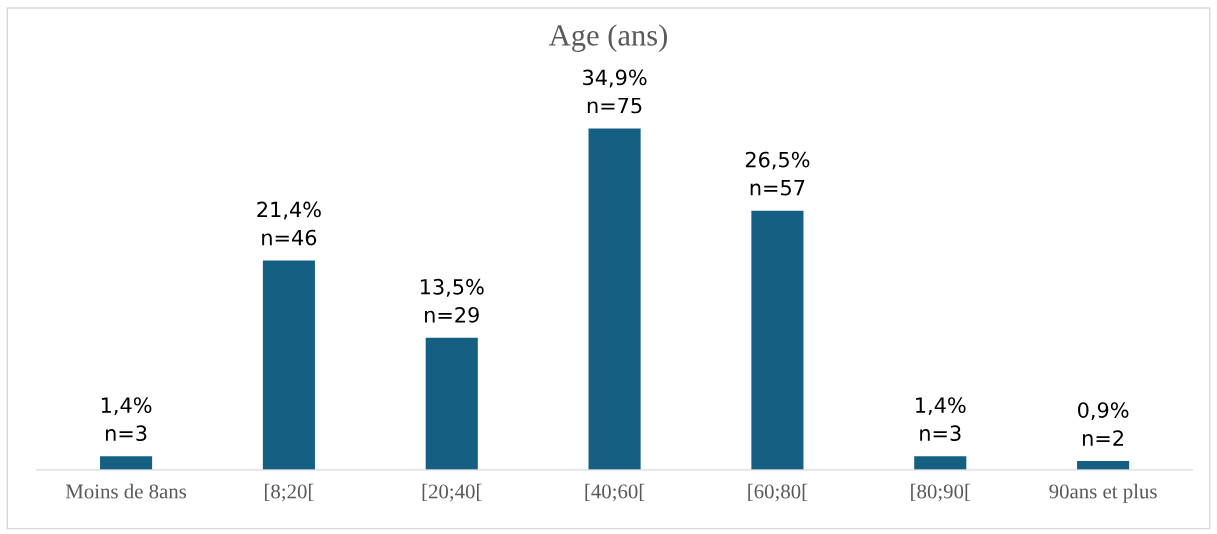 Image resolution: width=1217 pixels, height=534 pixels. What do you see at coordinates (452, 492) in the screenshot?
I see `x-tick-label: [20;40[` at bounding box center [452, 492].